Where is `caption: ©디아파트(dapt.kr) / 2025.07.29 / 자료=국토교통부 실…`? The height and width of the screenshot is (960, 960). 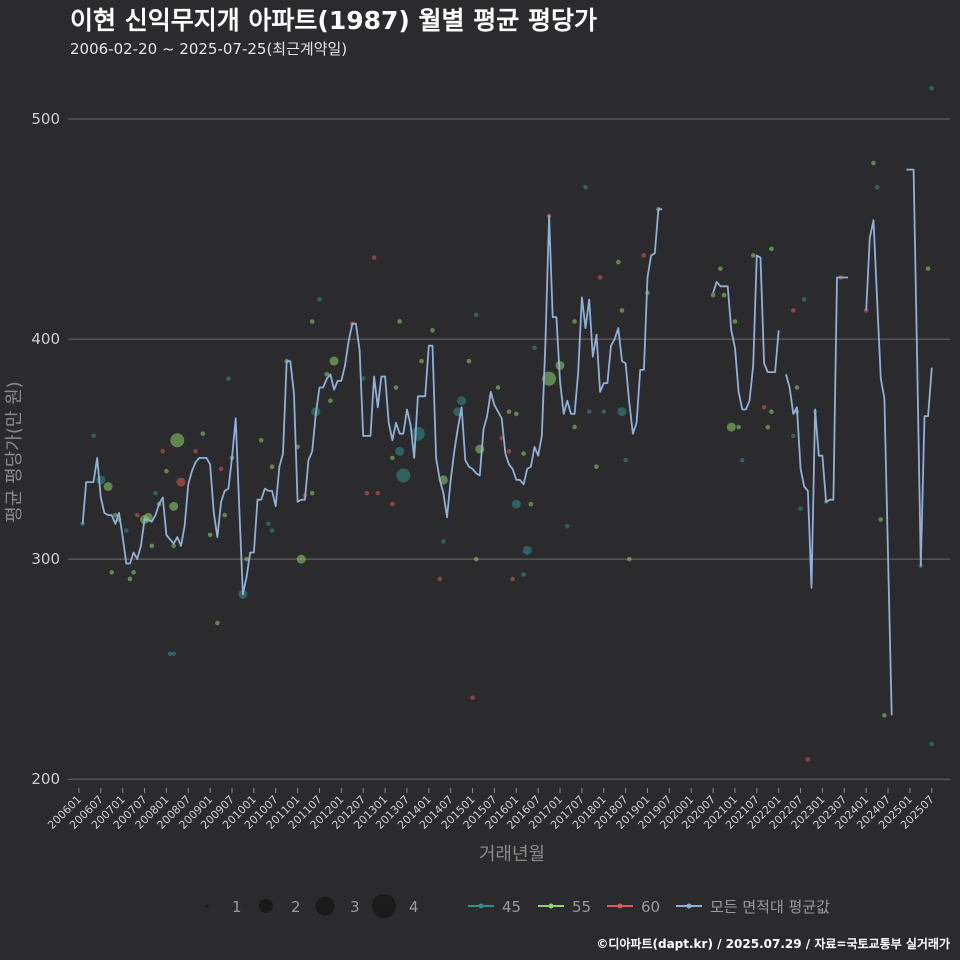 caption: ©디아파트(dapt.kr) / 2025.07.29 / 자료=국토교통부 실… is located at coordinates (773, 943).